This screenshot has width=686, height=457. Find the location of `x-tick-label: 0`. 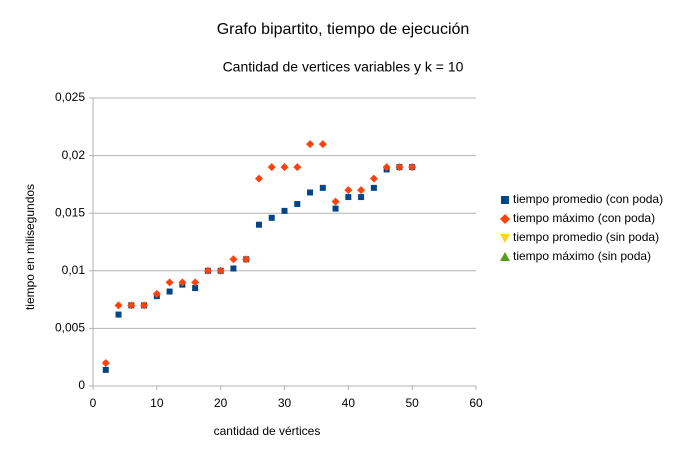

x-tick-label: 0 is located at coordinates (93, 403).